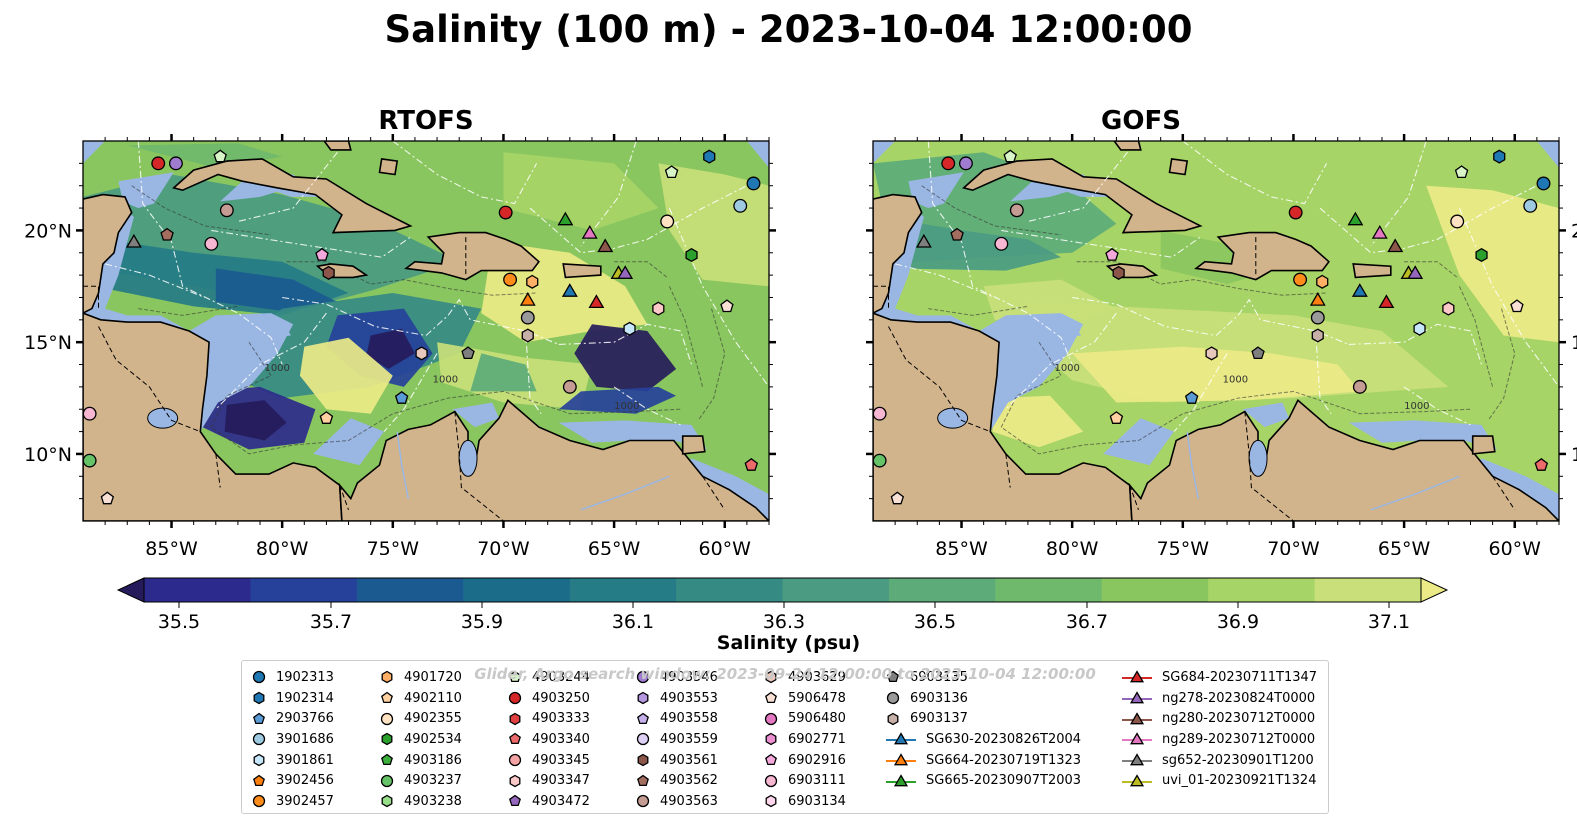 This screenshot has height=829, width=1577. What do you see at coordinates (433, 677) in the screenshot?
I see `legend-label: 4901720` at bounding box center [433, 677].